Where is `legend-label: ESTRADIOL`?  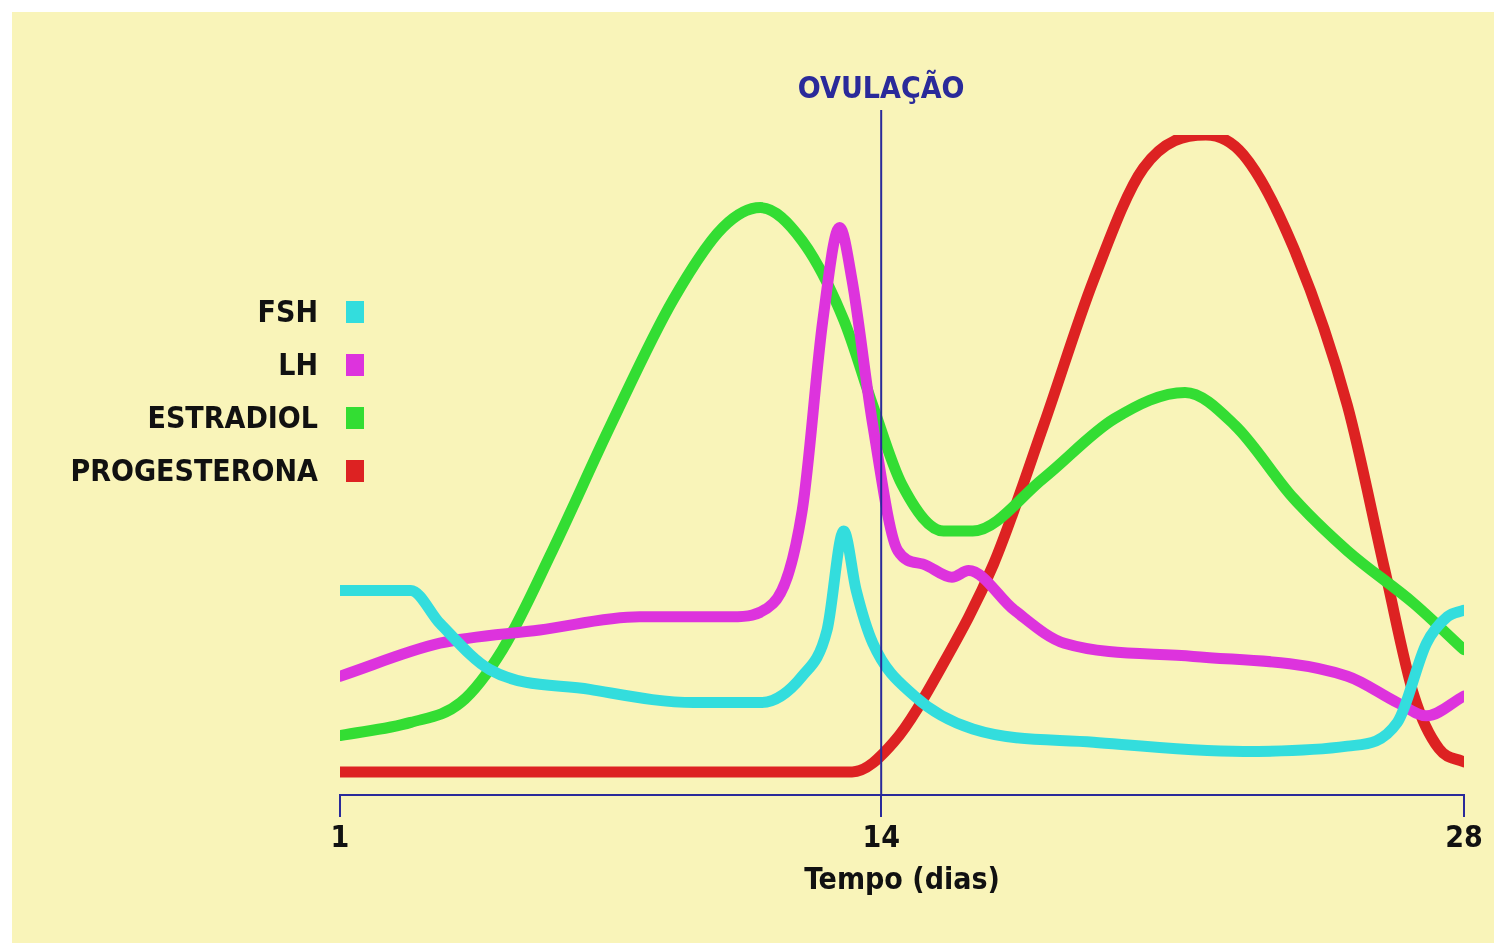
legend-label: ESTRADIOL is located at coordinates (232, 417).